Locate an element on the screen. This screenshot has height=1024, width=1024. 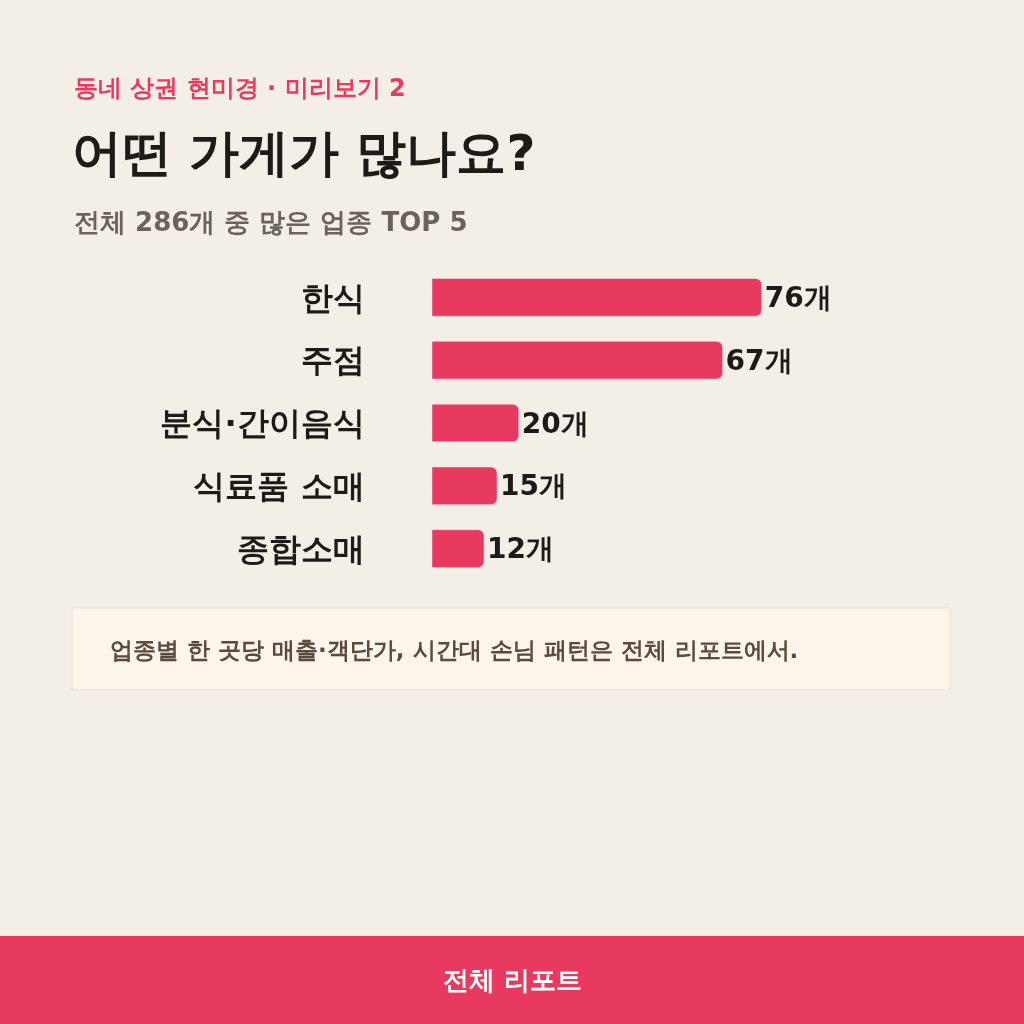
text: 전체 리포트 is located at coordinates (513, 980).